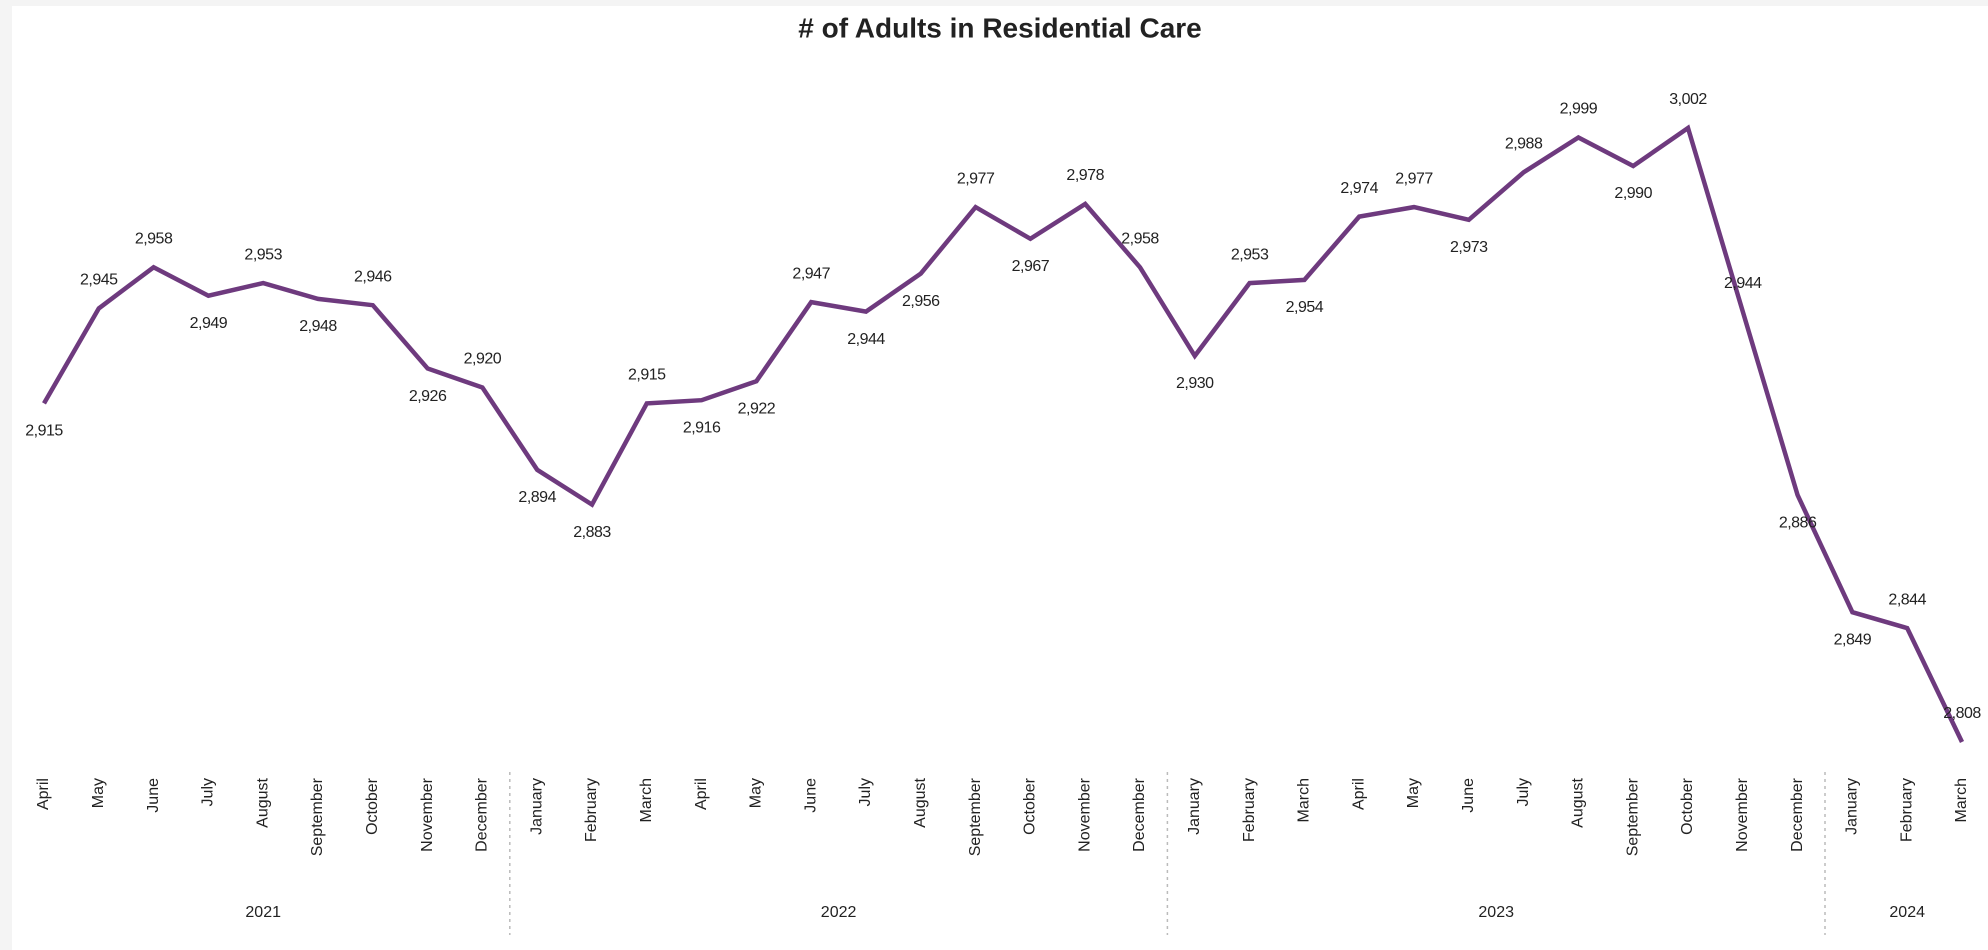 The width and height of the screenshot is (1988, 950). I want to click on data-label: 2,973, so click(1469, 247).